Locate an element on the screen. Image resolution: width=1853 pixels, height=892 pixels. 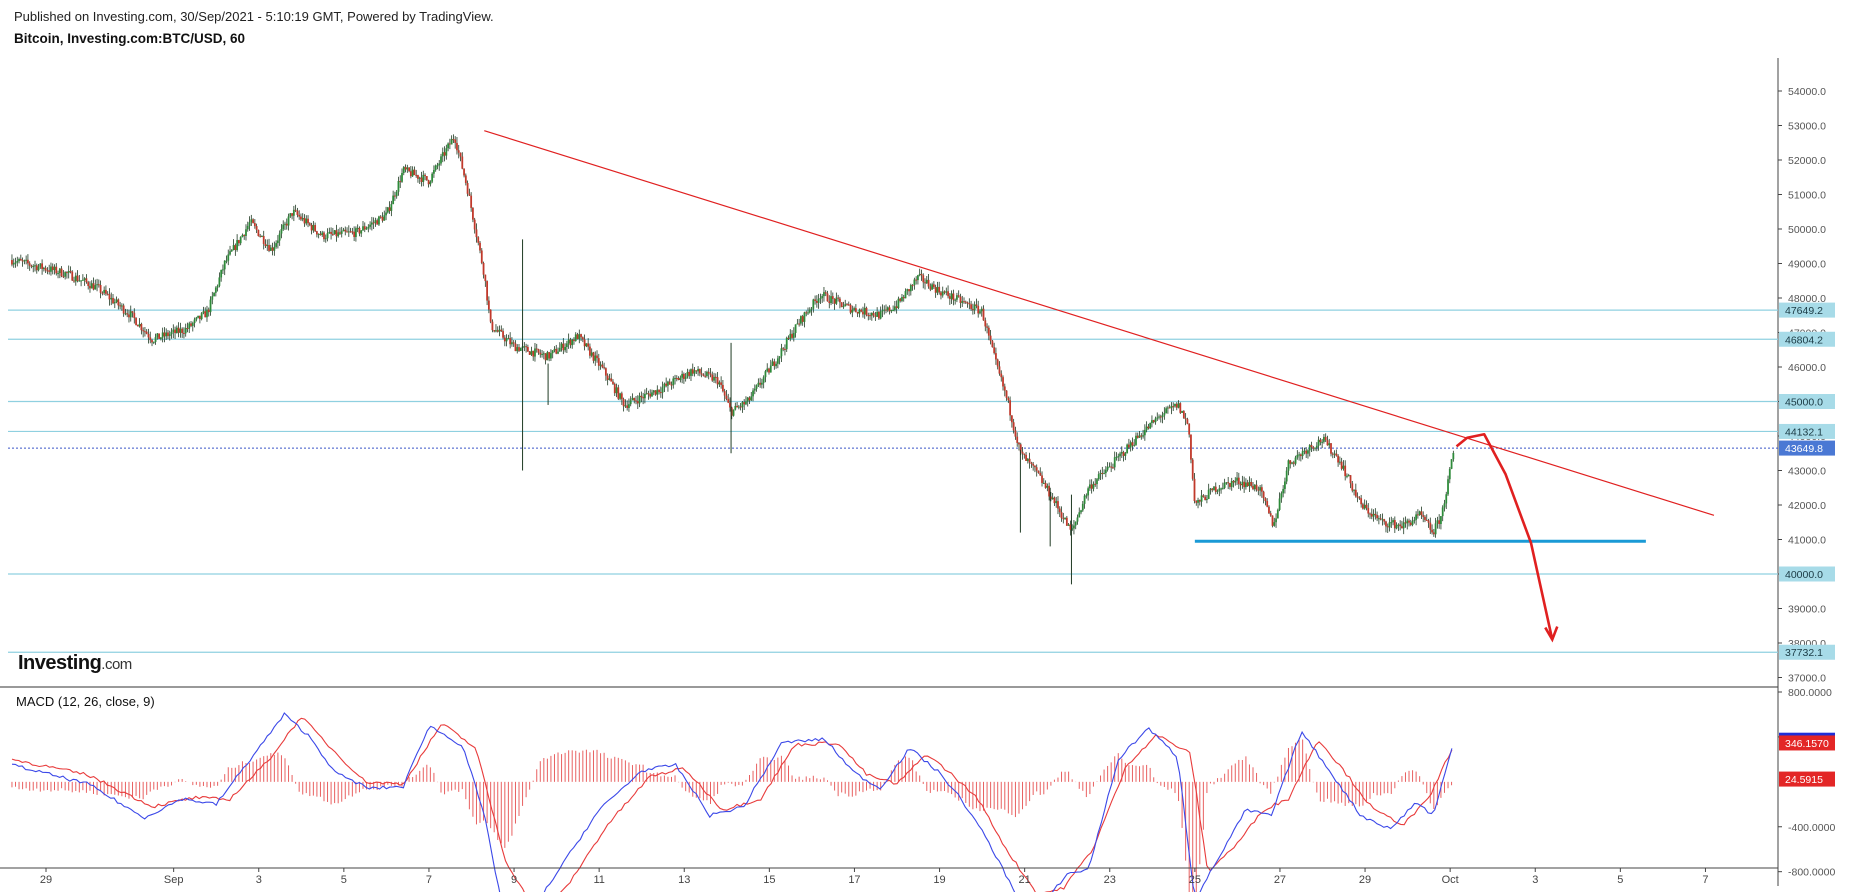
price-tag-label: 47649.2 is located at coordinates (1804, 311).